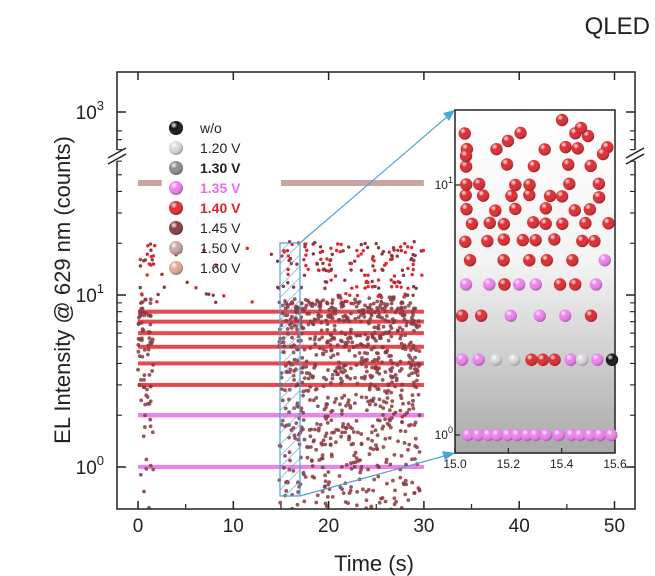 This screenshot has height=576, width=655. I want to click on zoom-connector-bottom, so click(377, 474).